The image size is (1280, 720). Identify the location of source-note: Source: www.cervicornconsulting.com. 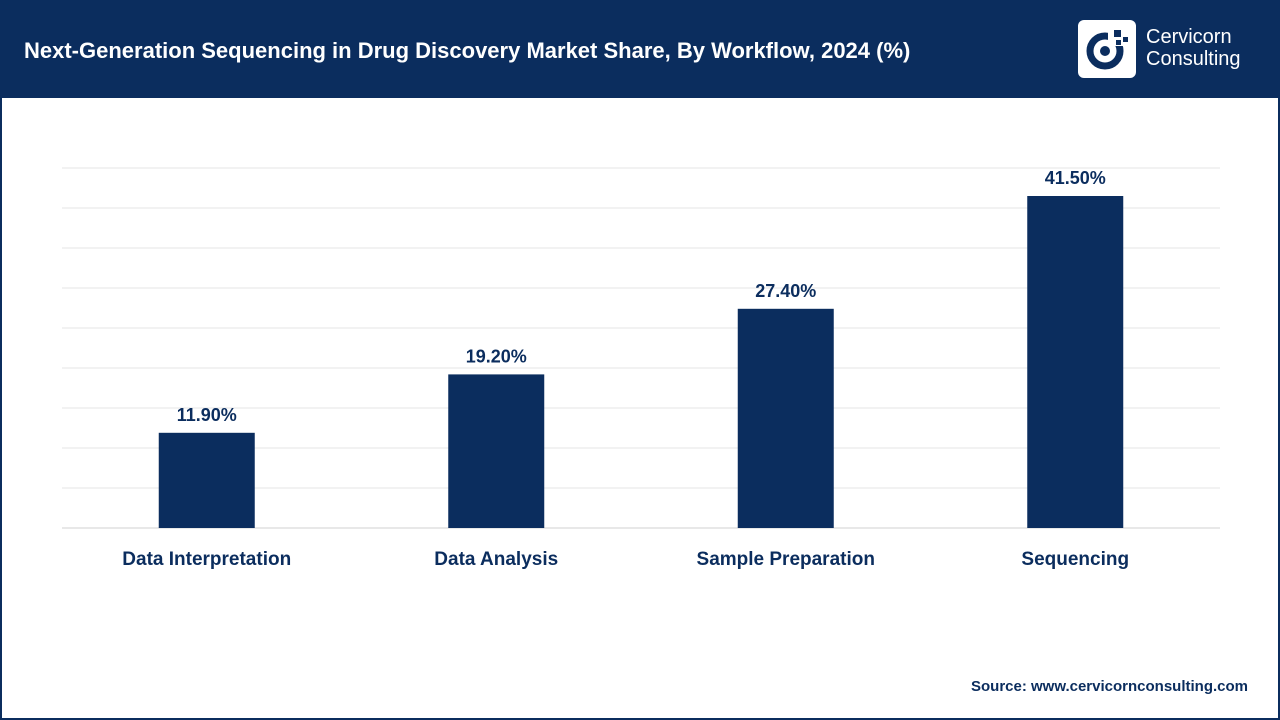
(1109, 686).